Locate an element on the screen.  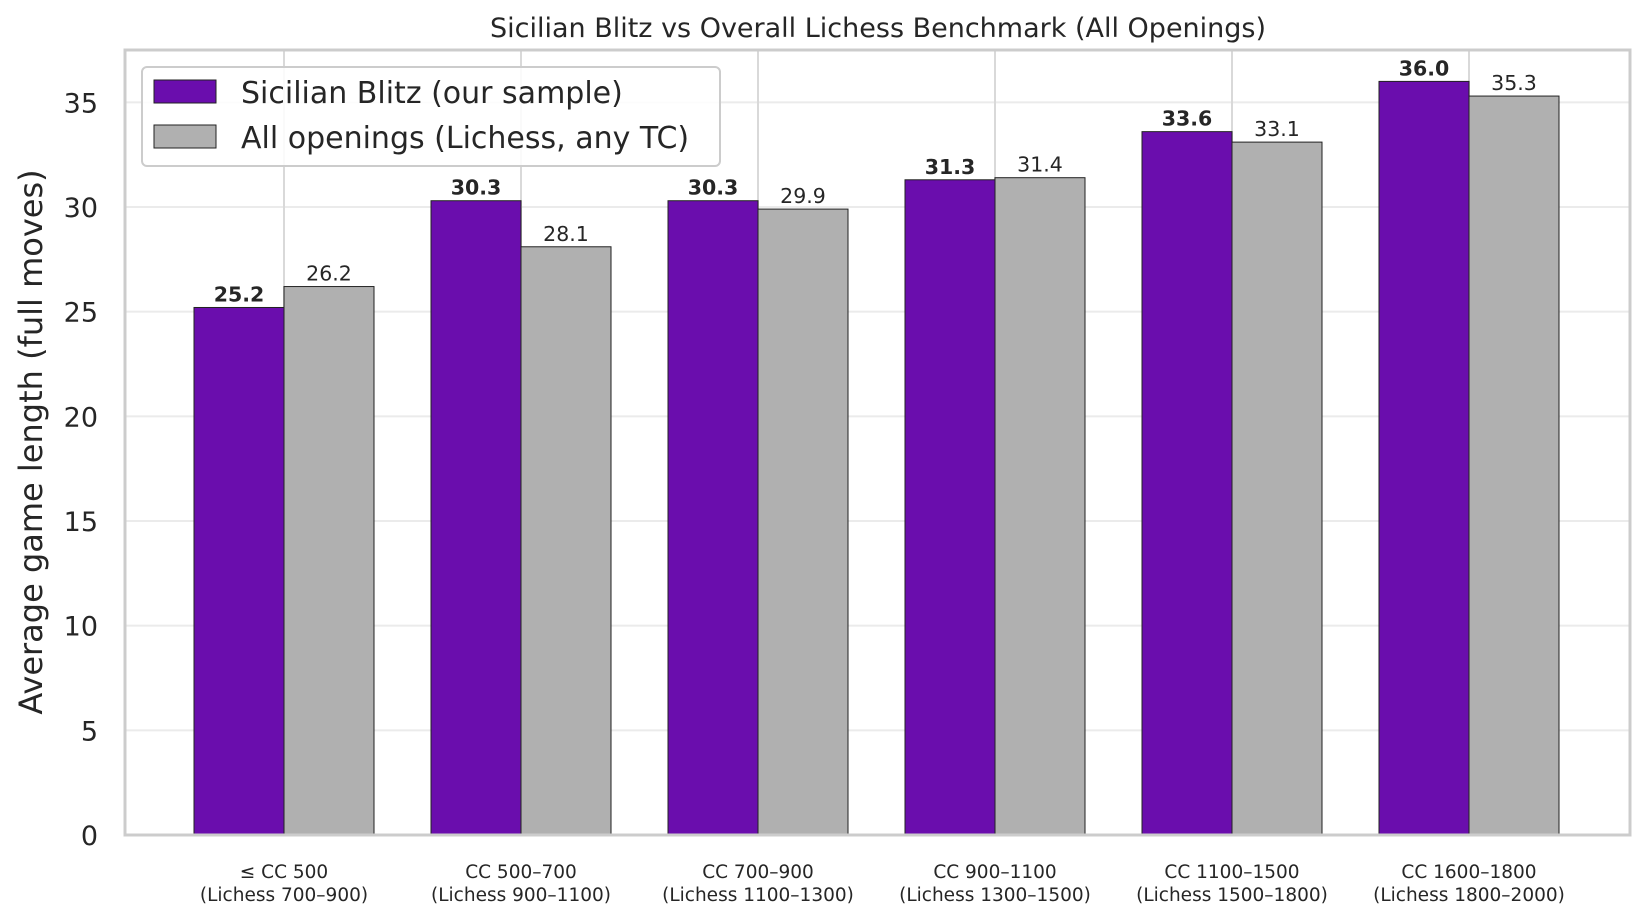
x-tick-label: CC 500–700 (Lichess 900–1100) is located at coordinates (521, 884).